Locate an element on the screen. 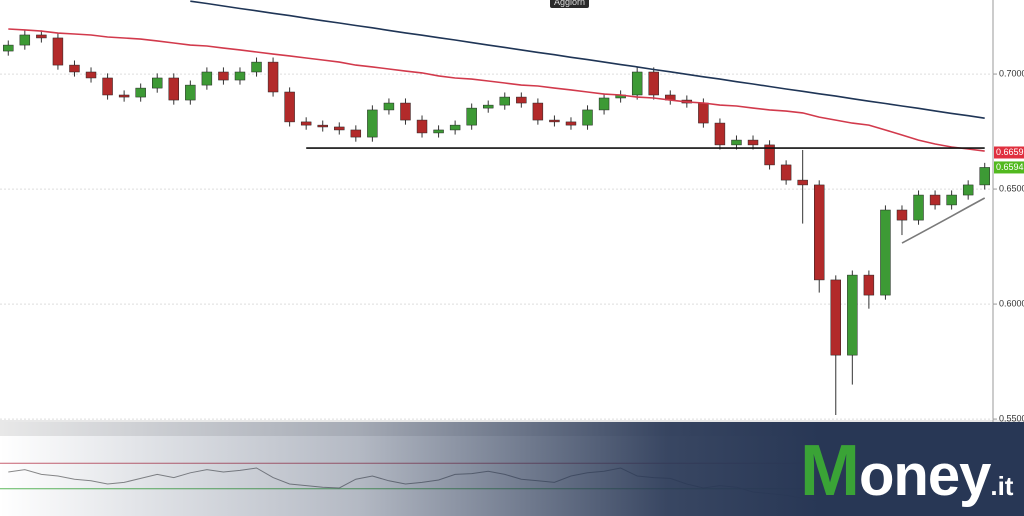  brand-name: Money is located at coordinates (895, 471).